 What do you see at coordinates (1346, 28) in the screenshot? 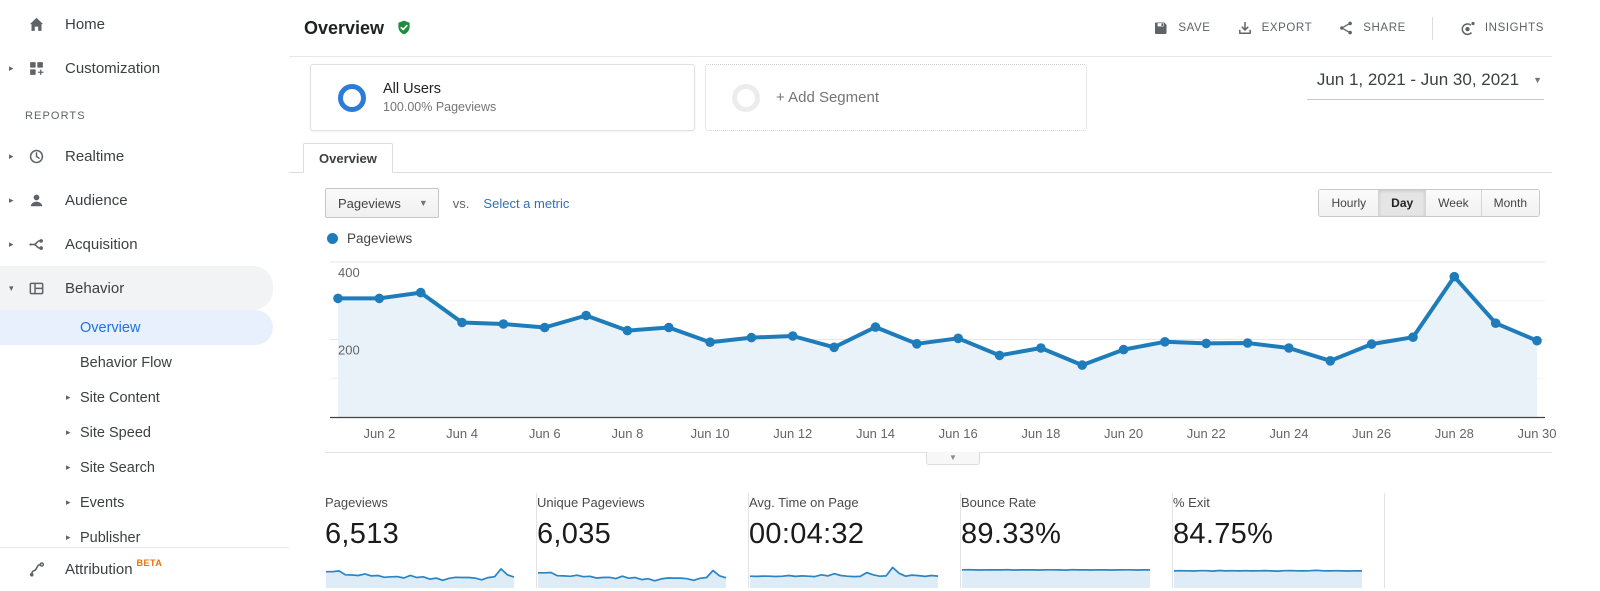
I see `share-icon` at bounding box center [1346, 28].